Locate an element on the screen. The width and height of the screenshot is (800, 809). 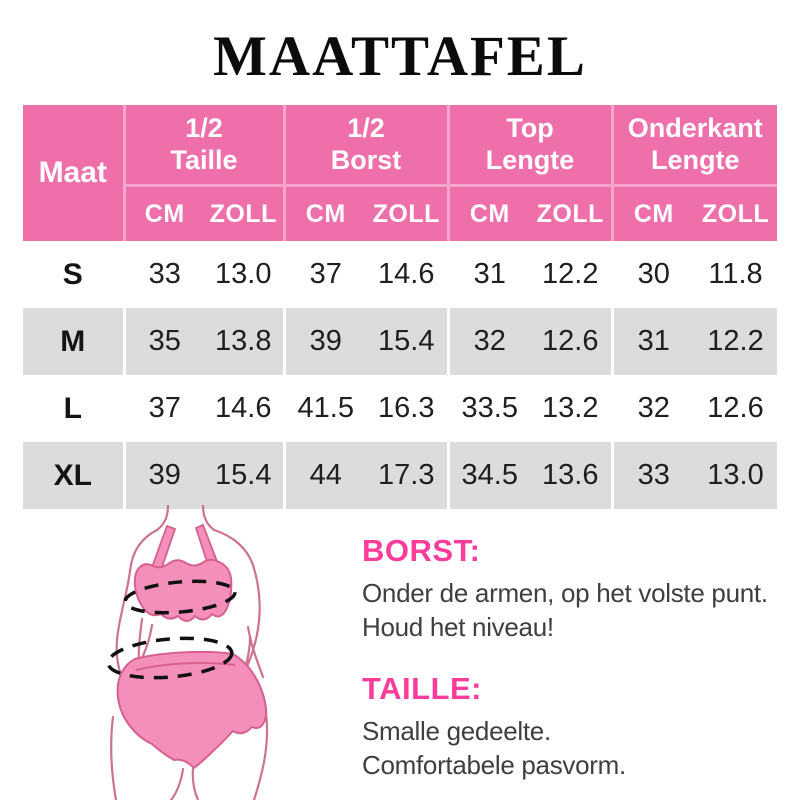
column-group-header-0: 1/2 Taille is located at coordinates (203, 146).